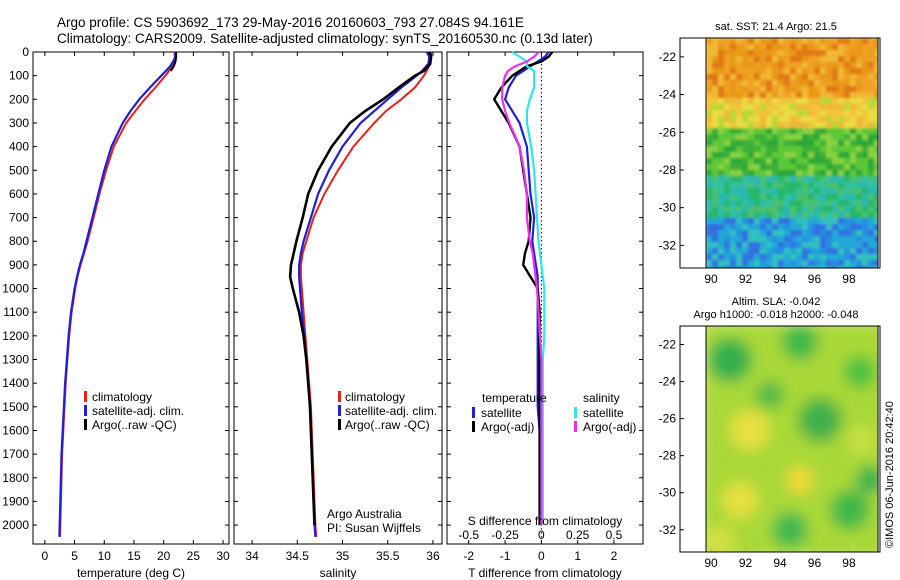 The width and height of the screenshot is (900, 580). I want to click on diff-legend-temp-swatch, so click(473, 426).